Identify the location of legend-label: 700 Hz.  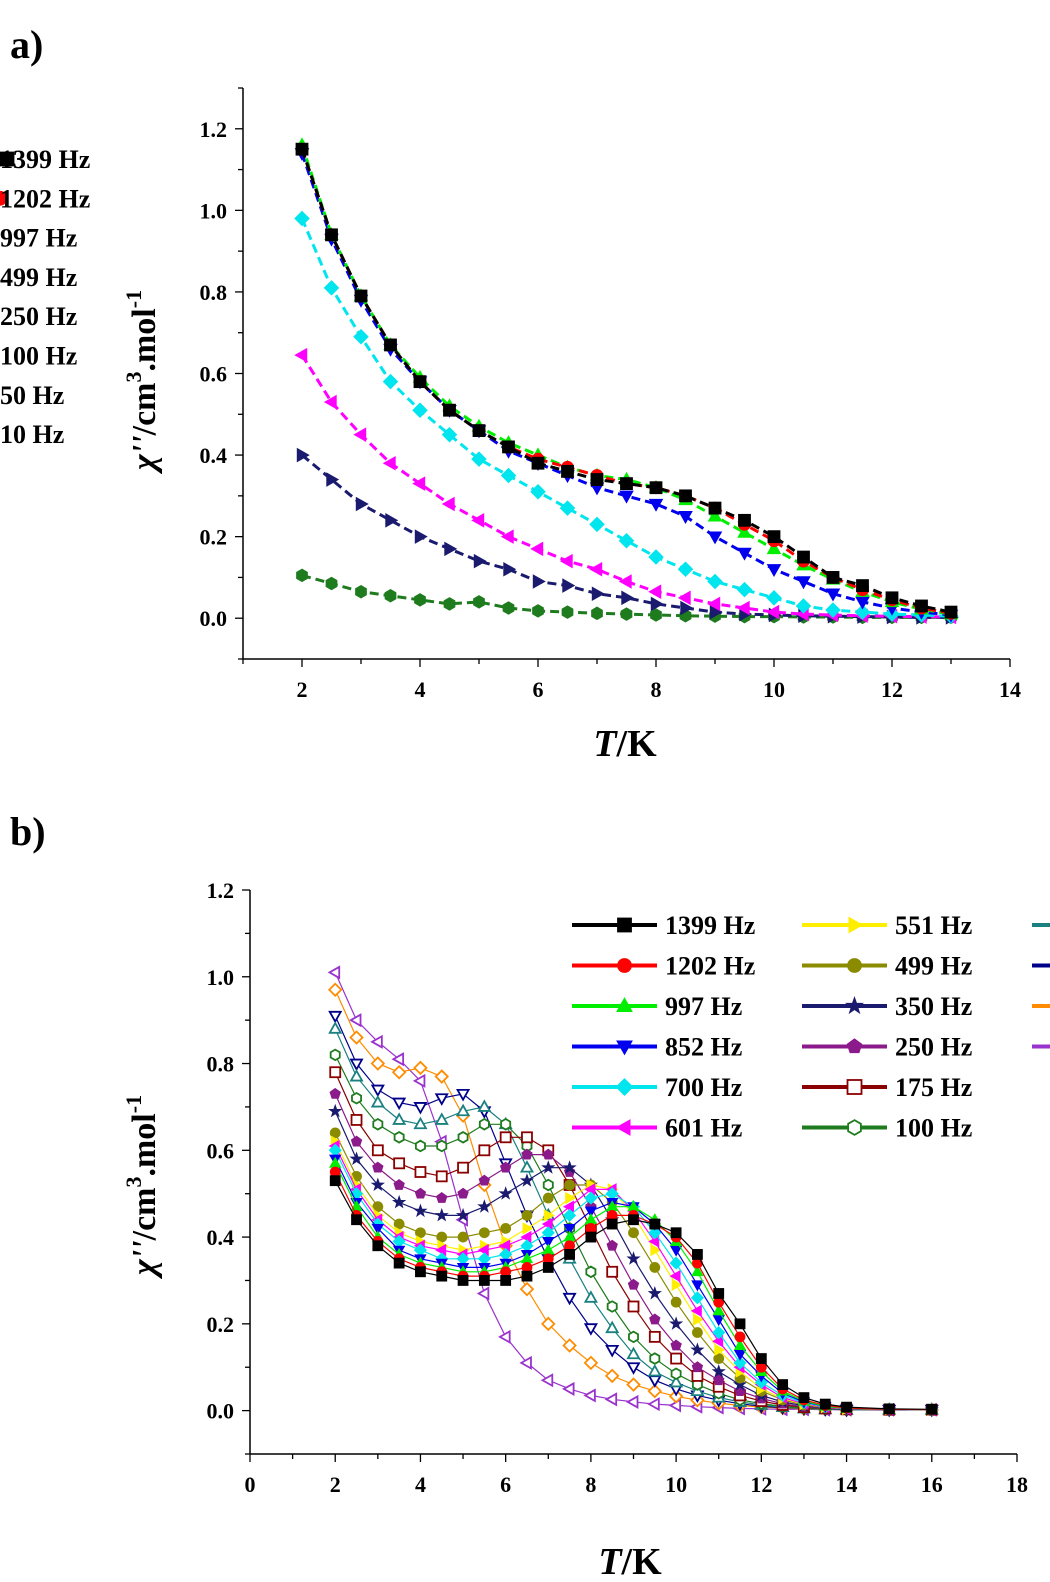
(703, 1087).